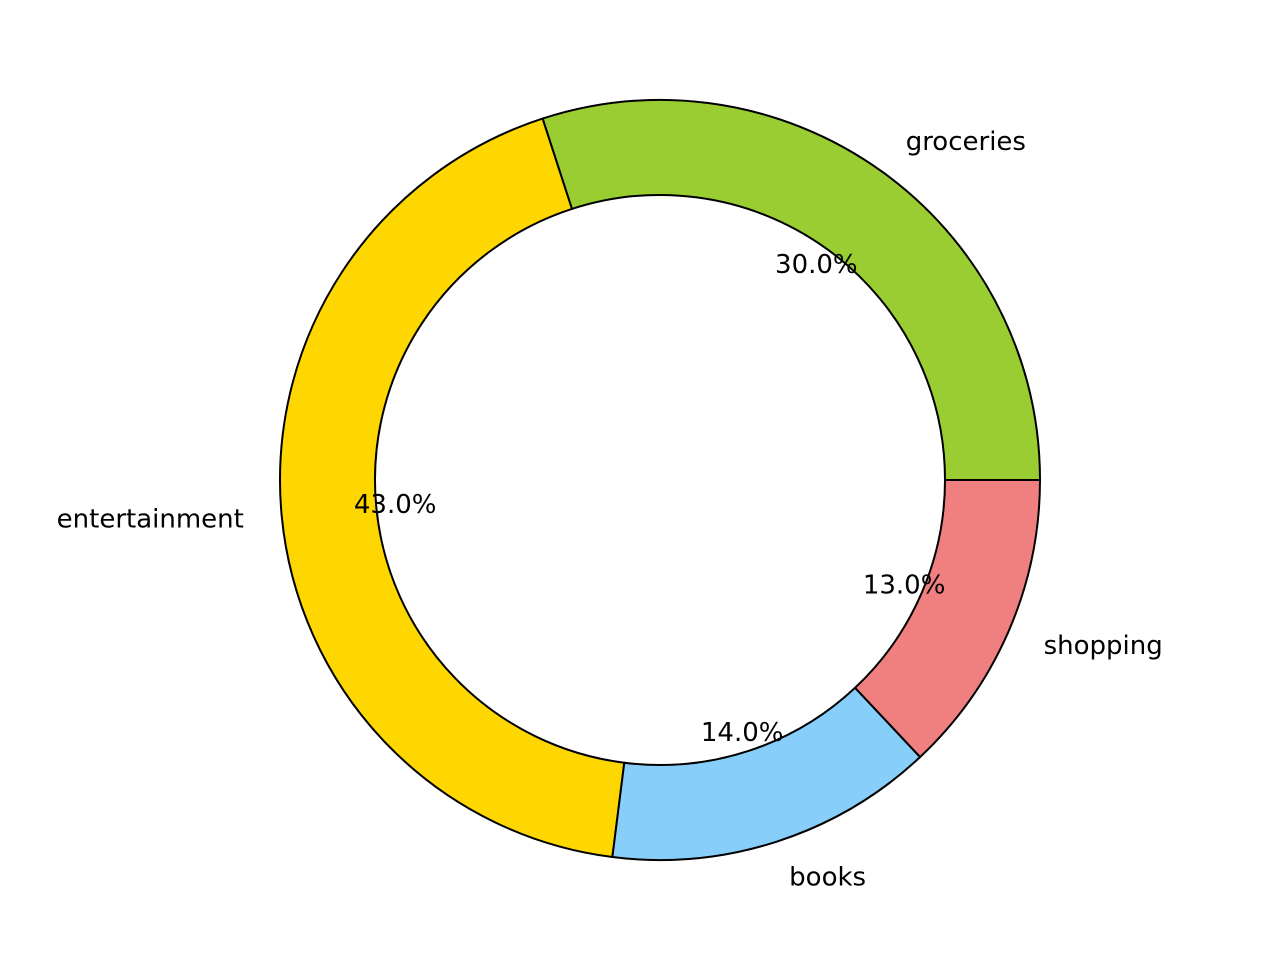 Image resolution: width=1280 pixels, height=960 pixels. I want to click on slice-label-shopping: shopping, so click(1103, 646).